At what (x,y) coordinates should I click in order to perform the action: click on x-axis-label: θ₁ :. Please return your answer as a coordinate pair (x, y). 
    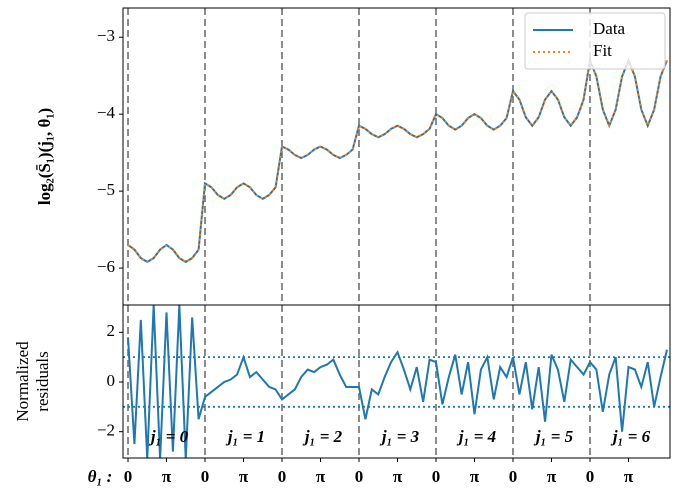
    Looking at the image, I should click on (100, 476).